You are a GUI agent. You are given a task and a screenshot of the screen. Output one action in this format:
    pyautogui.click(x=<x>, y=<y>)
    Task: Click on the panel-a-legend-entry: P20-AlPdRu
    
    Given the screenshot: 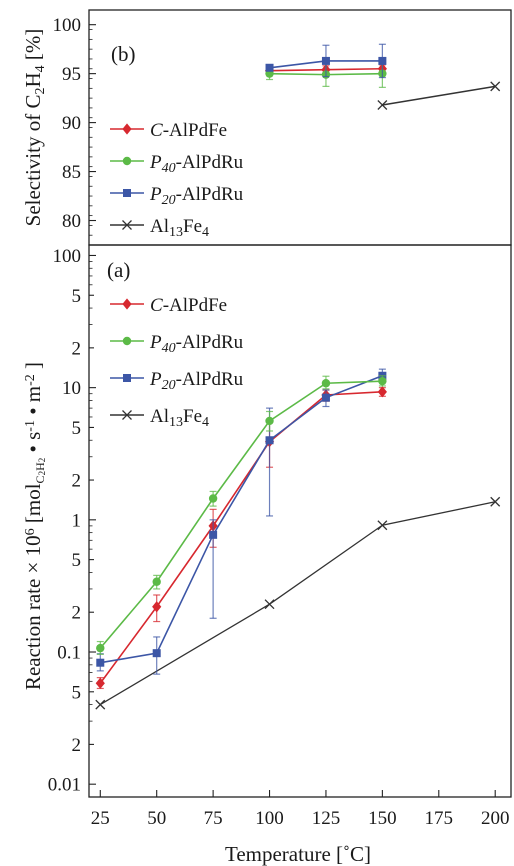 What is the action you would take?
    pyautogui.click(x=177, y=381)
    